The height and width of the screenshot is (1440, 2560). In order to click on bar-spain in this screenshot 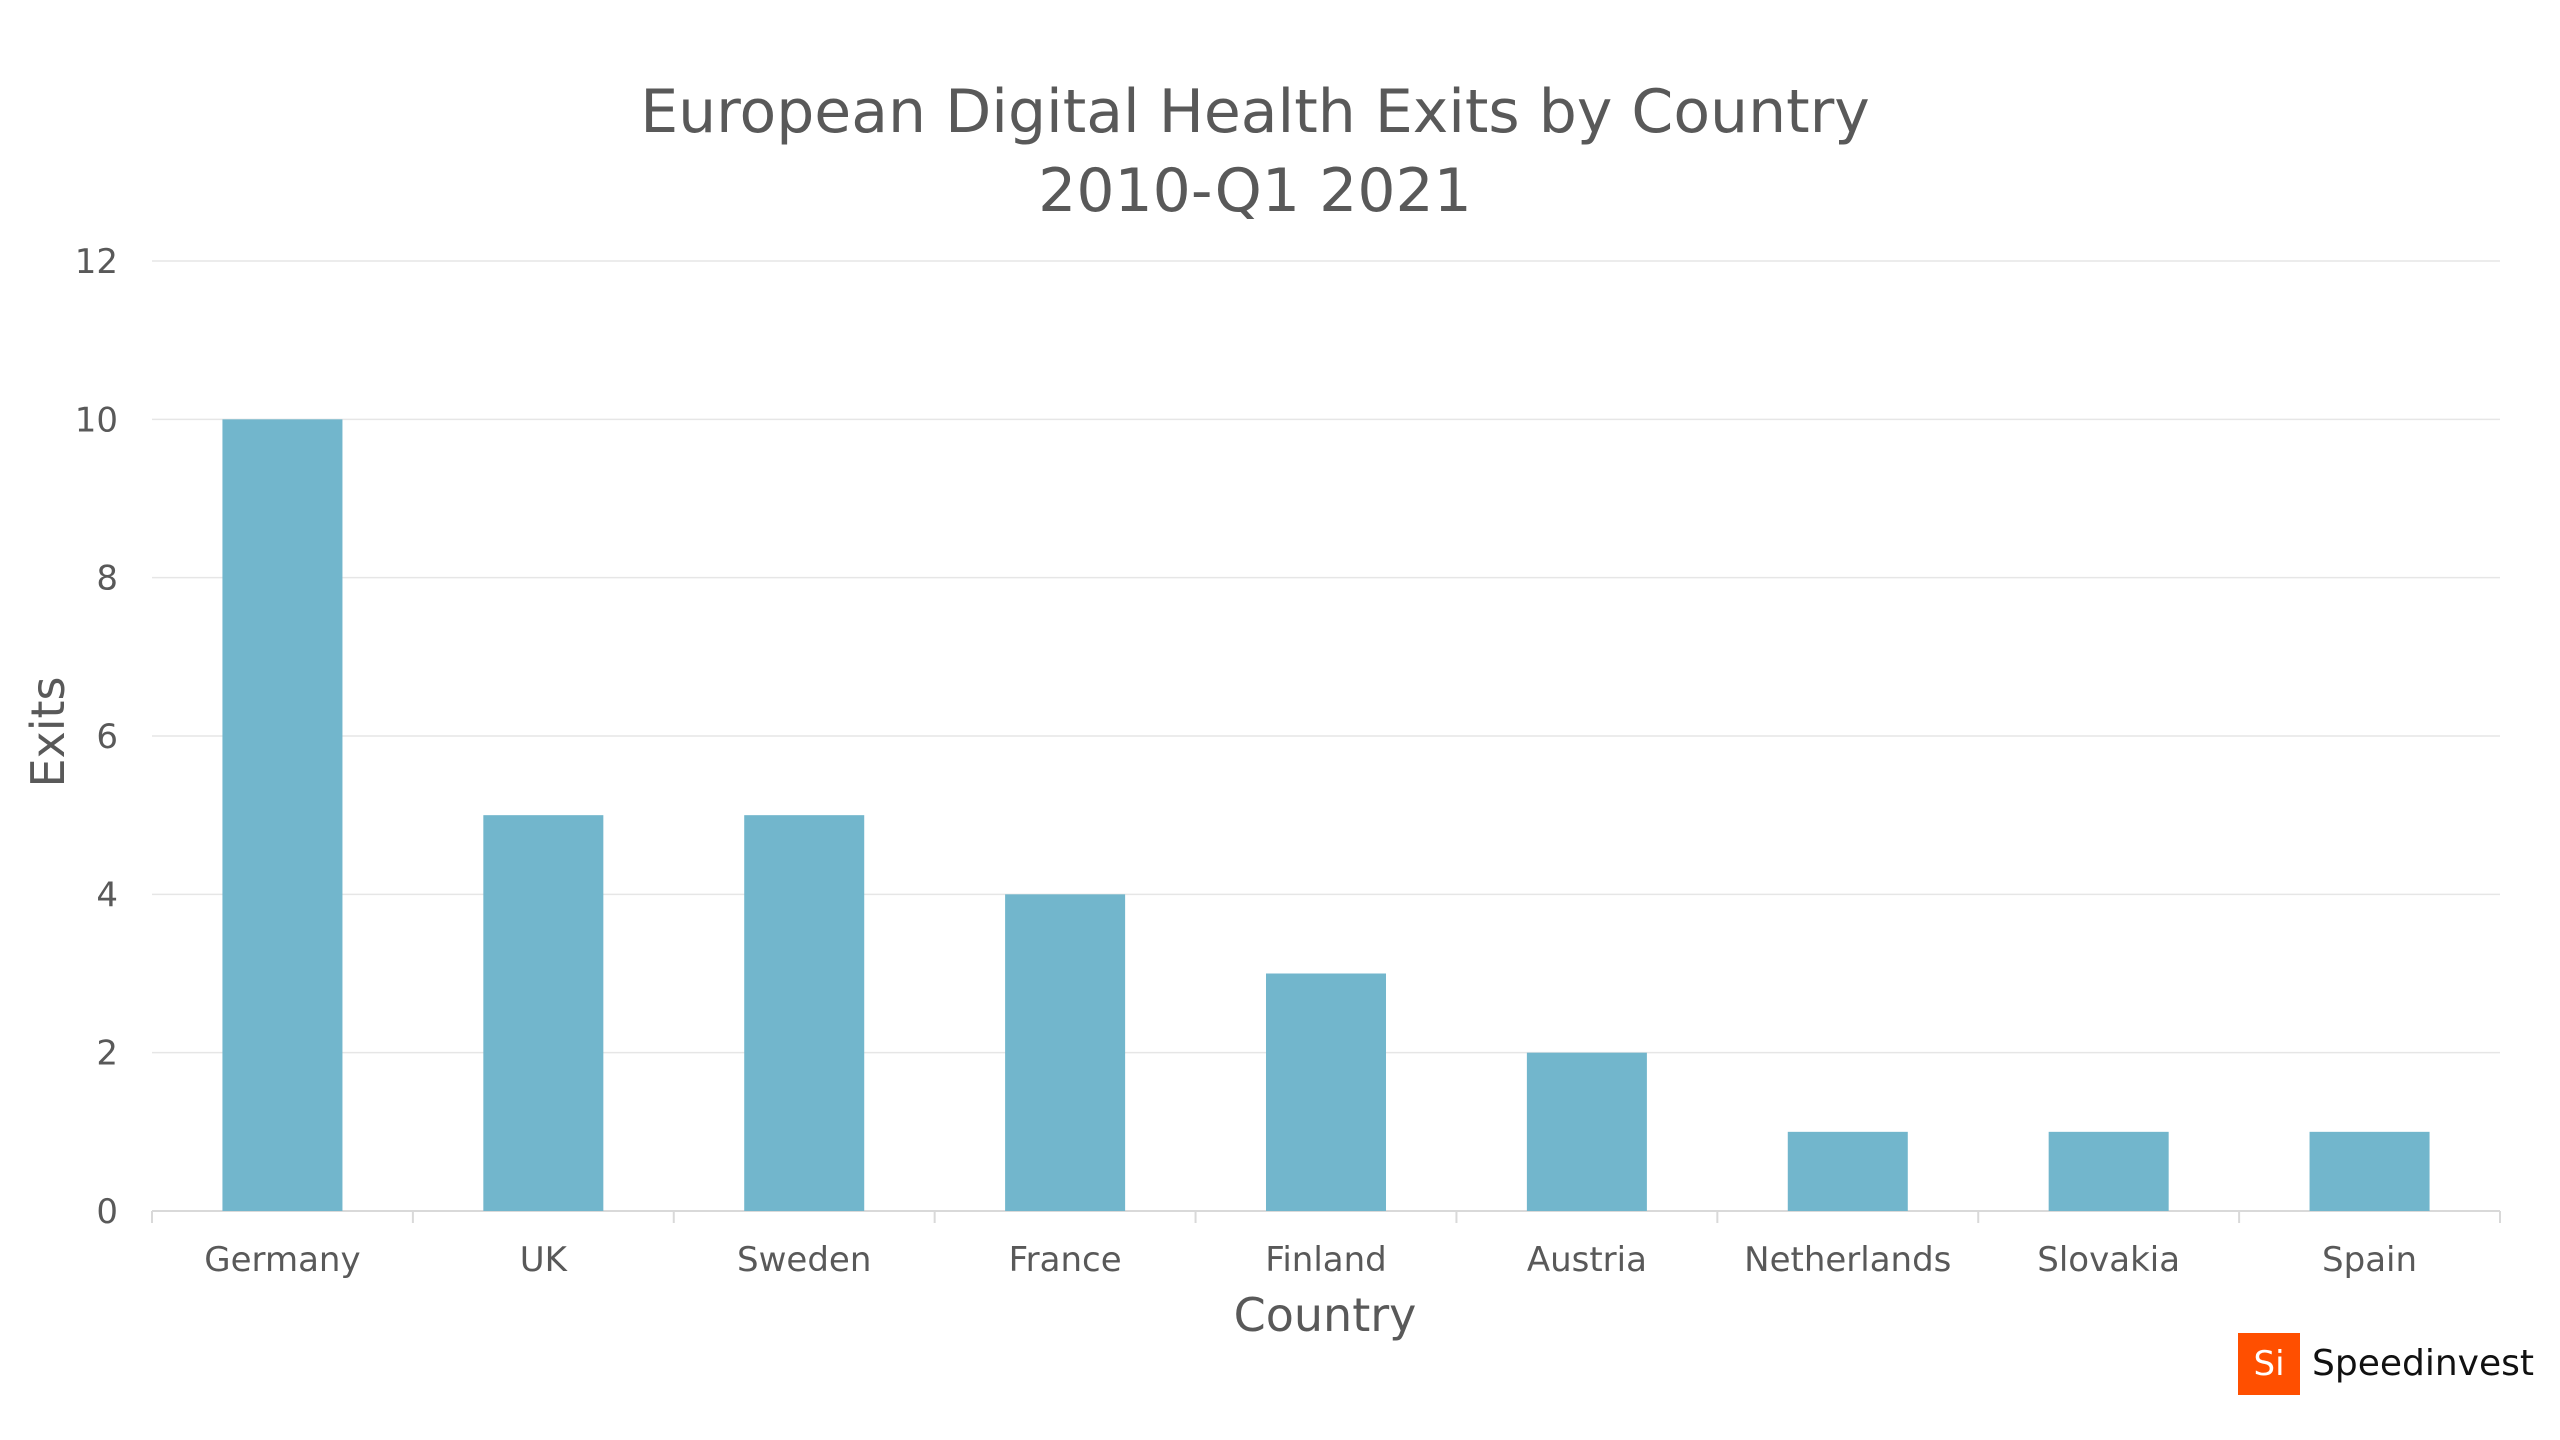, I will do `click(2369, 1171)`.